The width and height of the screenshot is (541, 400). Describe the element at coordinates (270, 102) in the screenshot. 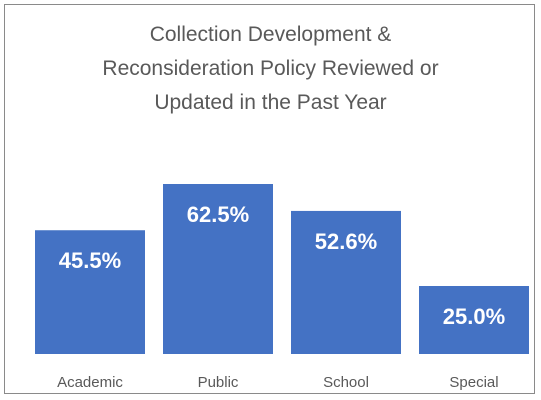

I see `chart-title-line-3: Updated in the Past Year` at that location.